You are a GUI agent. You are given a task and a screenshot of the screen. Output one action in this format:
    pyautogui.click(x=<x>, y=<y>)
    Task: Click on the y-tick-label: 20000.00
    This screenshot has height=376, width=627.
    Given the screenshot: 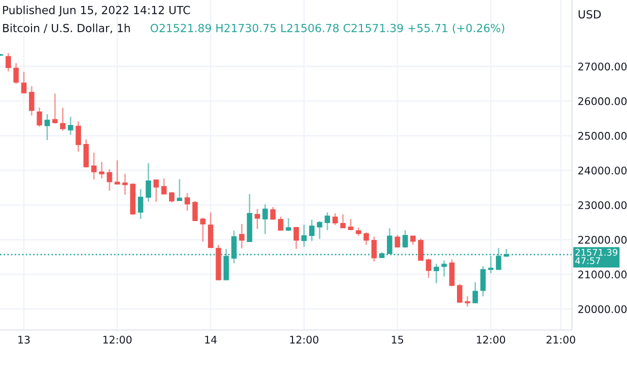 What is the action you would take?
    pyautogui.click(x=602, y=309)
    